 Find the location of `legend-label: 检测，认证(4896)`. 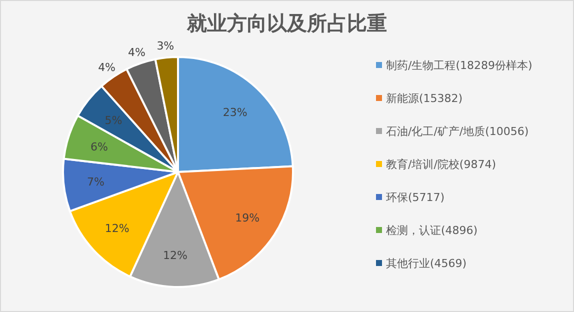

legend-label: 检测，认证(4896) is located at coordinates (432, 230).